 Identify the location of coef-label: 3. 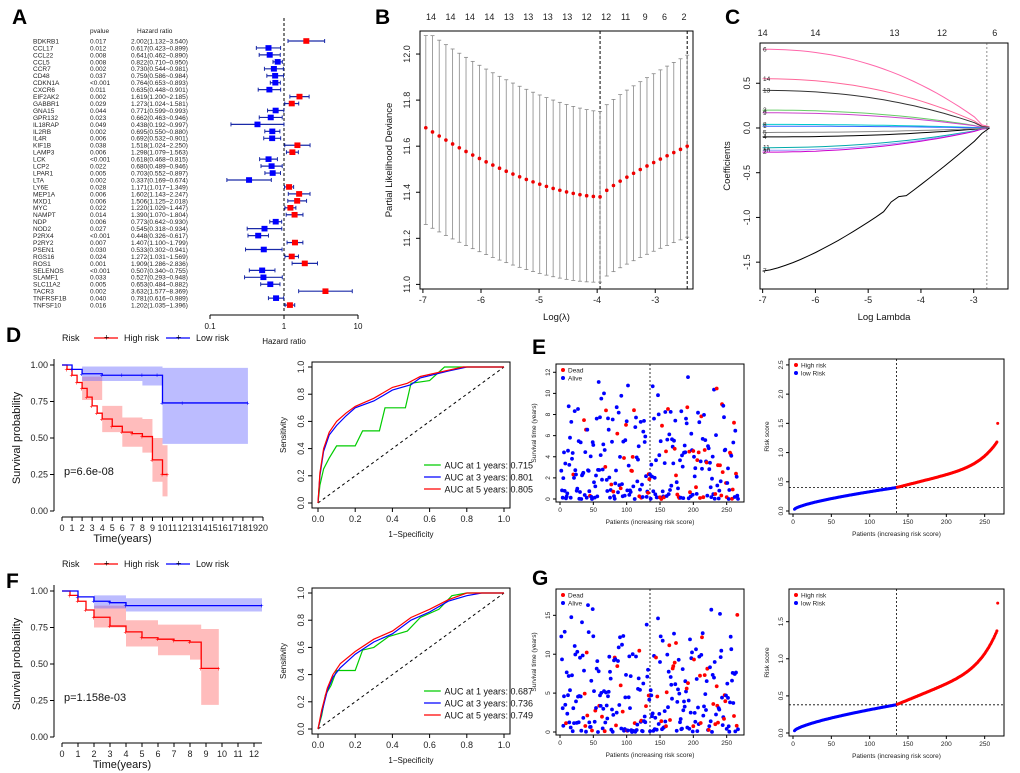
(765, 110).